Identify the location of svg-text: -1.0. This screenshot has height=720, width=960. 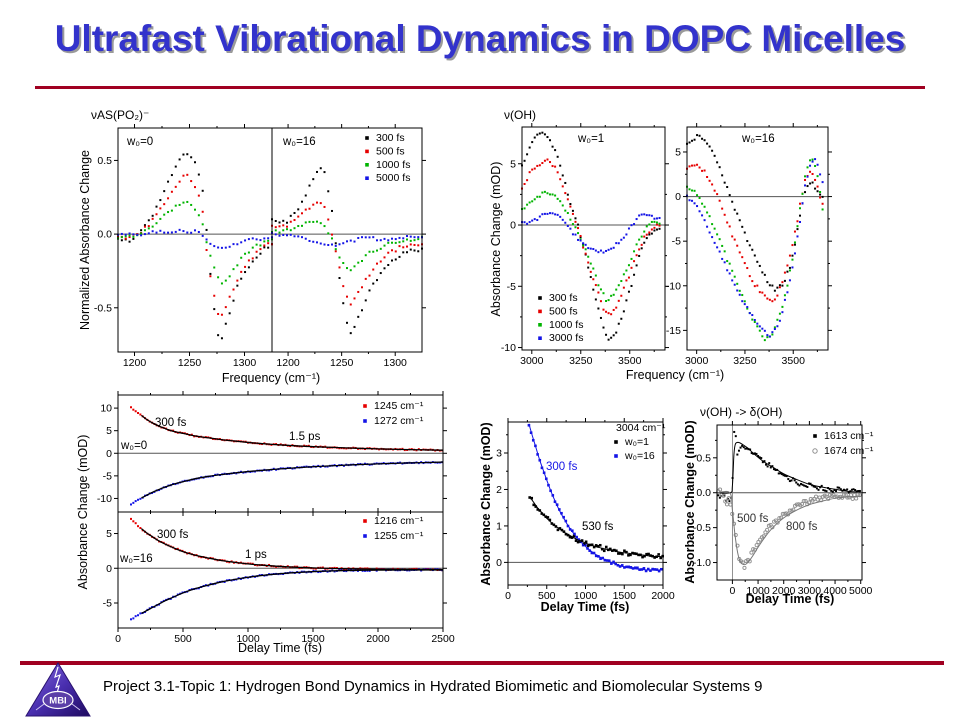
(702, 563).